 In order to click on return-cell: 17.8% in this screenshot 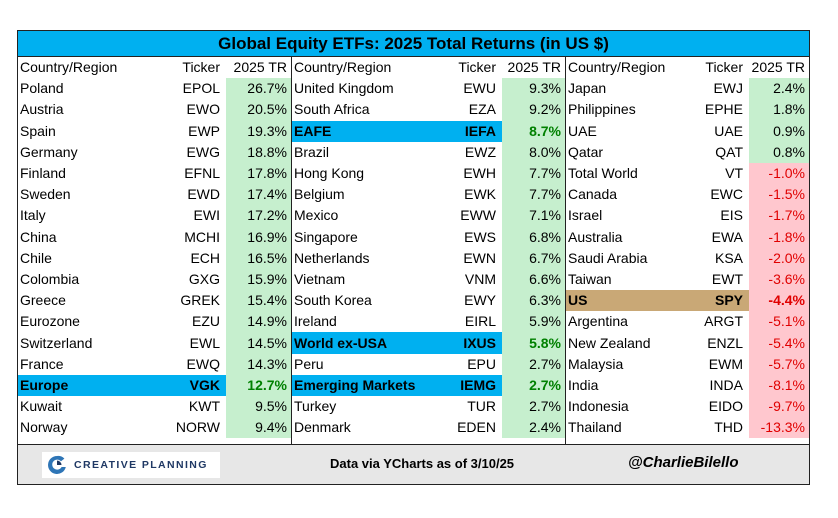, I will do `click(258, 173)`.